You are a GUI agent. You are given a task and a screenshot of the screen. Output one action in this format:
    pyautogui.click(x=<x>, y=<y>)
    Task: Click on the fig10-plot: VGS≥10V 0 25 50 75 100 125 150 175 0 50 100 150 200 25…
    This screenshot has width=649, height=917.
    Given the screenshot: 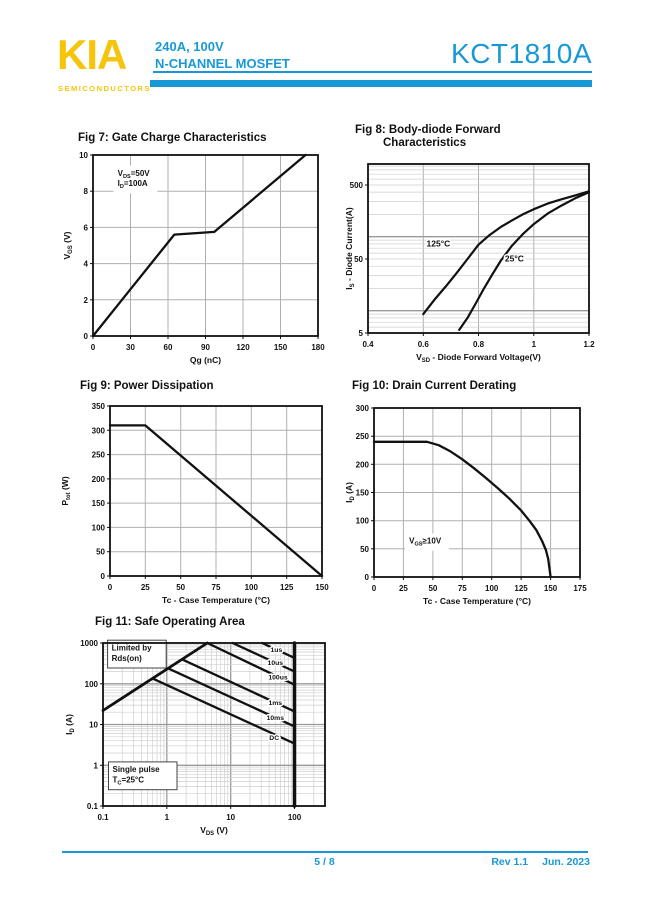 What is the action you would take?
    pyautogui.click(x=494, y=506)
    